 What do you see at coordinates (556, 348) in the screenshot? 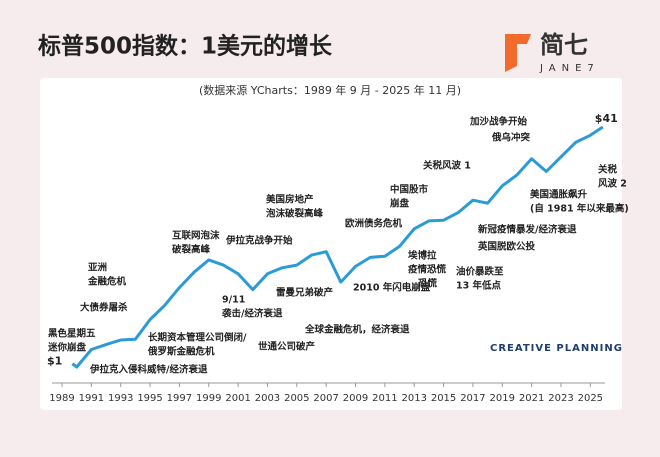
I see `watermark: CREATIVE PLANNING` at bounding box center [556, 348].